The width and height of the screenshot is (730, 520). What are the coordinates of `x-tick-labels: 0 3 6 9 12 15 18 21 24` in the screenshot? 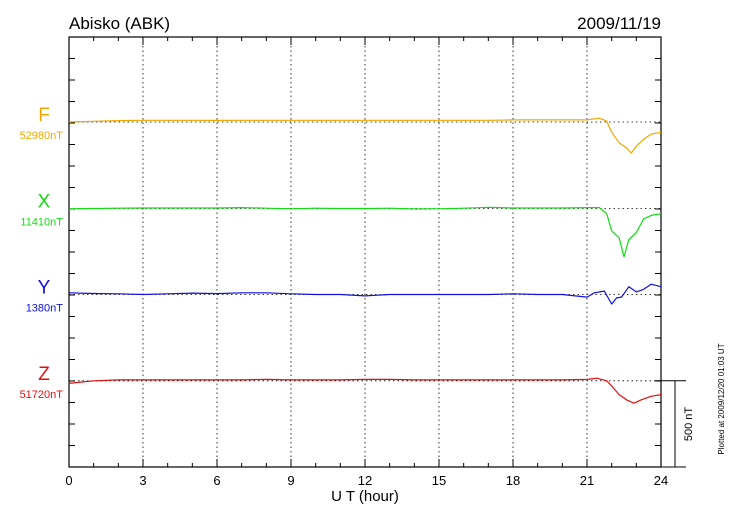 It's located at (366, 480).